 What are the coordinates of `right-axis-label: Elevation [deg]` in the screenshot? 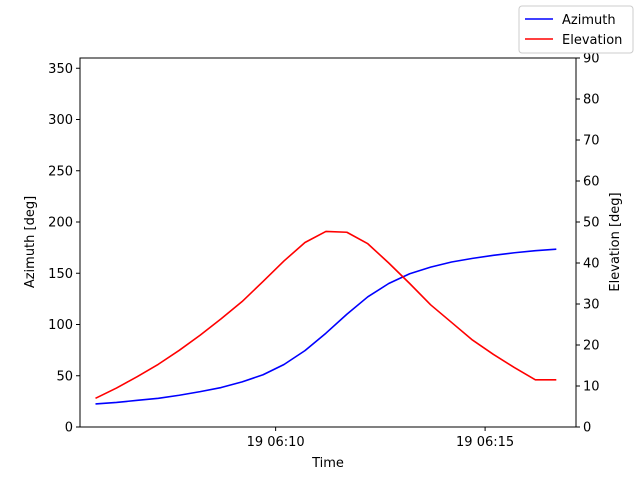 It's located at (615, 241).